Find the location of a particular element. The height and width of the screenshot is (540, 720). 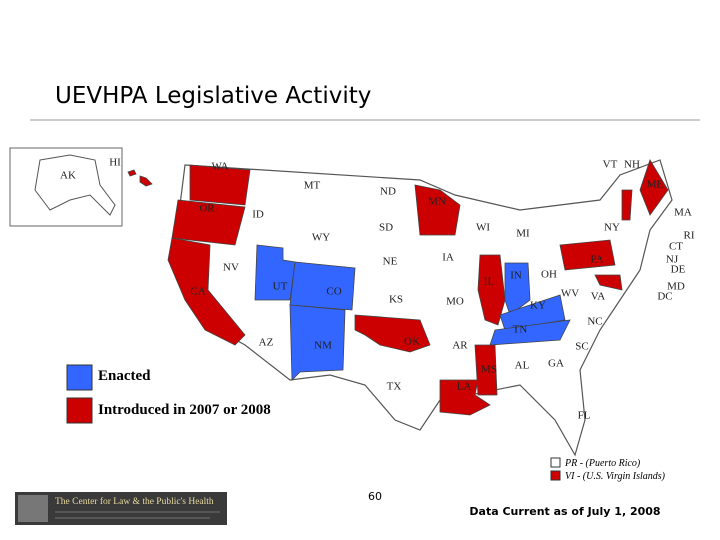

state-label: AK is located at coordinates (68, 176).